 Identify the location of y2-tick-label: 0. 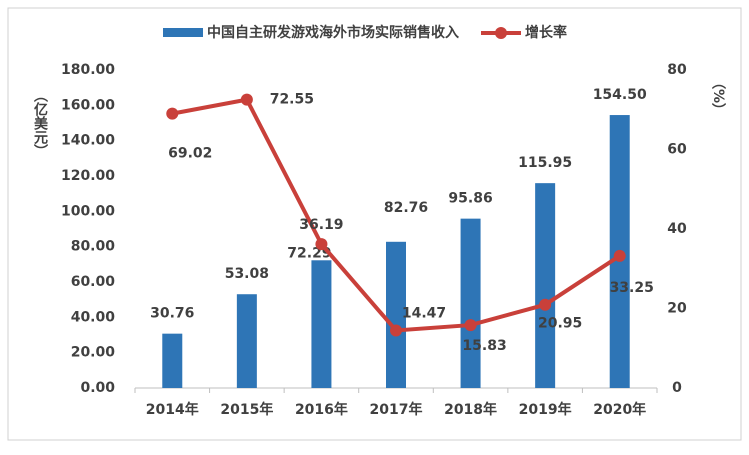
(677, 388).